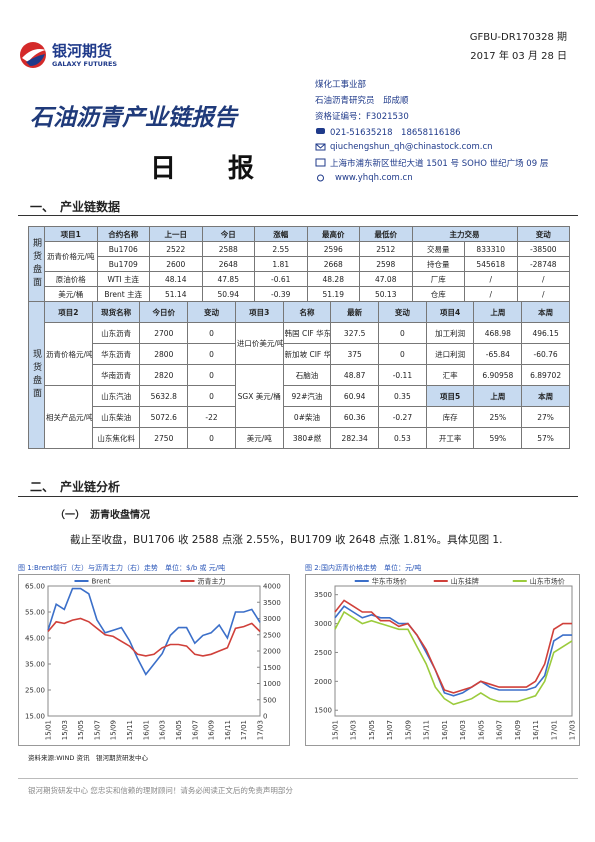 The width and height of the screenshot is (595, 842). I want to click on table-cell: 开工率, so click(450, 438).